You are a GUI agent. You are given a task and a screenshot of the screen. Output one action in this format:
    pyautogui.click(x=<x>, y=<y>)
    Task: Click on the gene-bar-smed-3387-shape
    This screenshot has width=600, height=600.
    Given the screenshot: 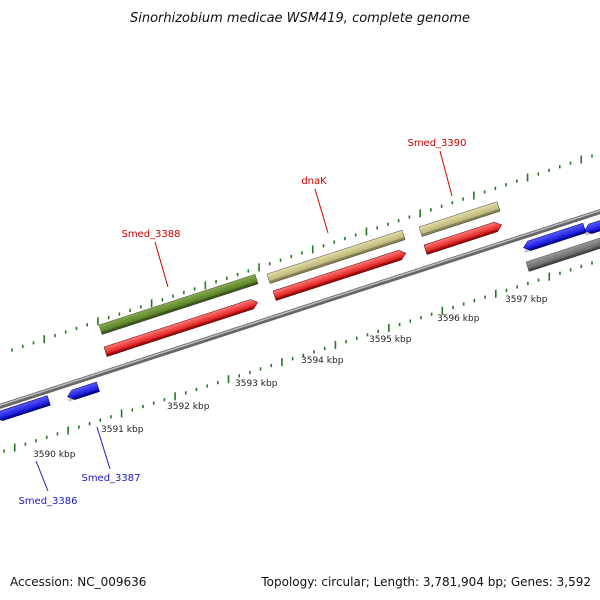 What is the action you would take?
    pyautogui.click(x=83, y=390)
    